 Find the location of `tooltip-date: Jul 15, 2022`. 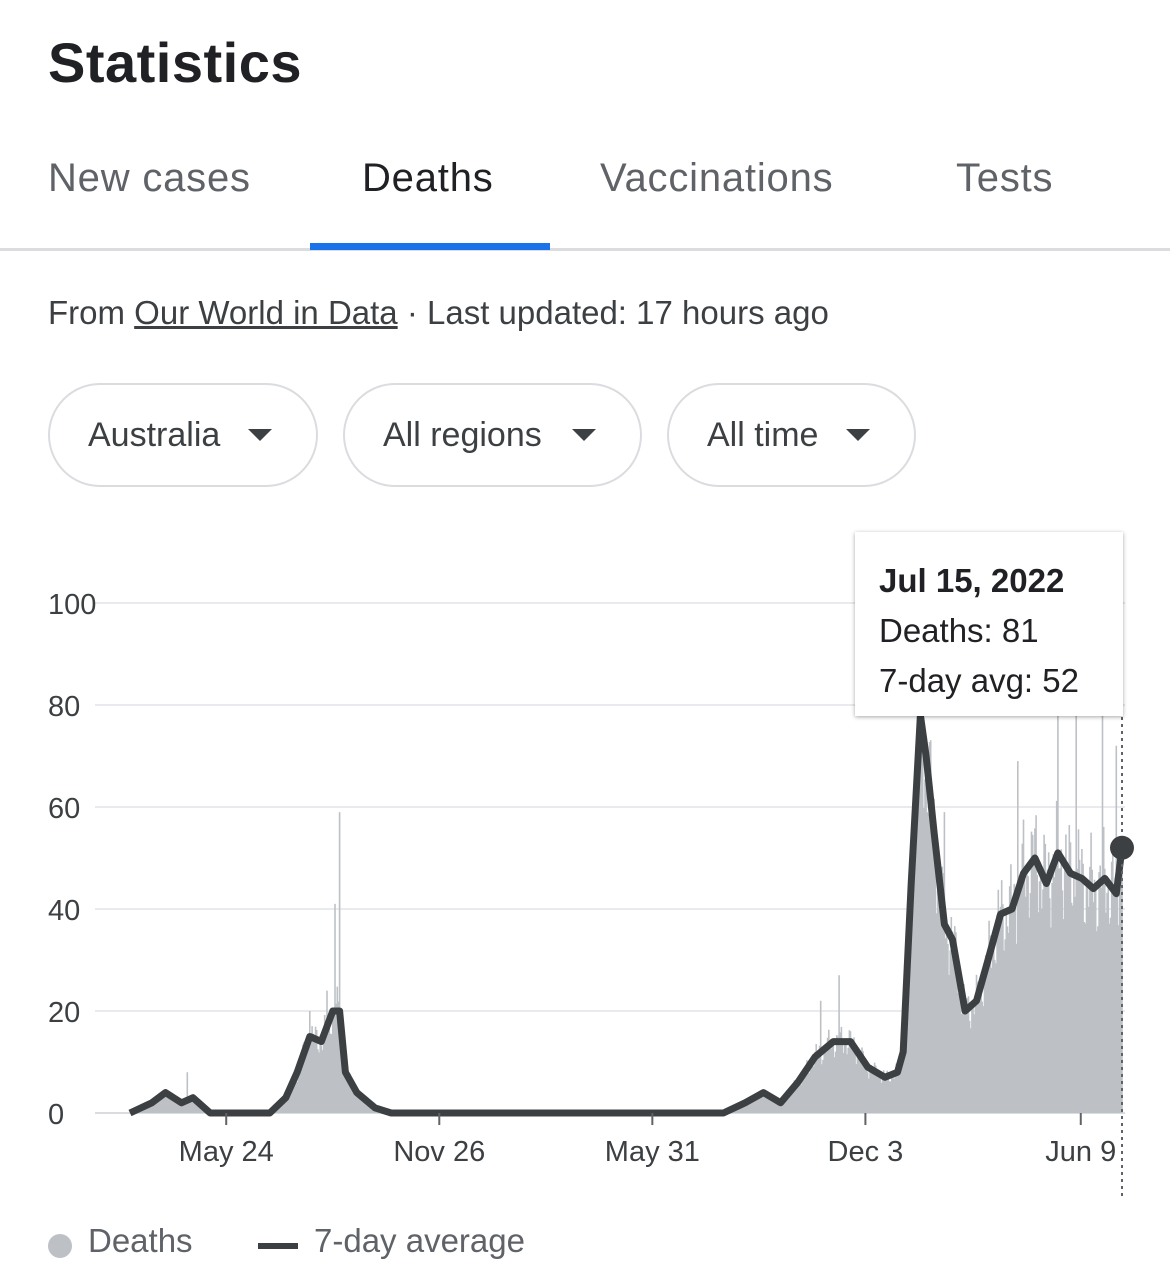

tooltip-date: Jul 15, 2022 is located at coordinates (972, 580).